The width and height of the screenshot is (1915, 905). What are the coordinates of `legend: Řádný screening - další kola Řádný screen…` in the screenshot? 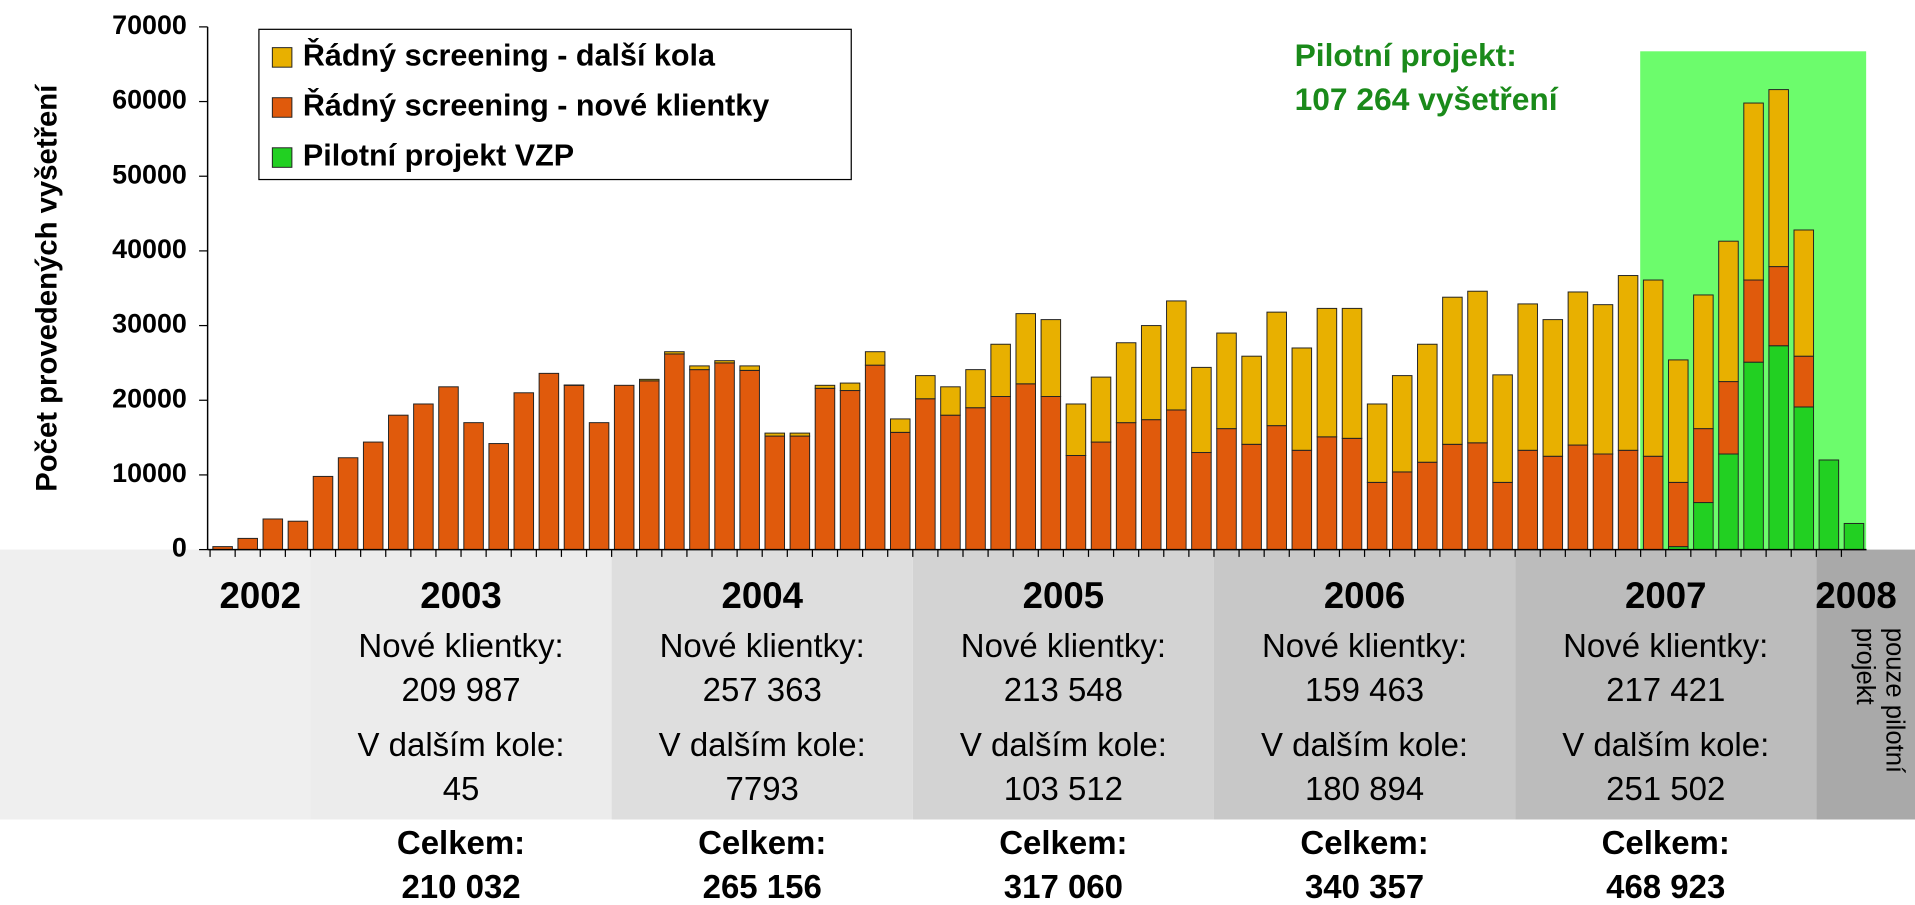 It's located at (555, 104).